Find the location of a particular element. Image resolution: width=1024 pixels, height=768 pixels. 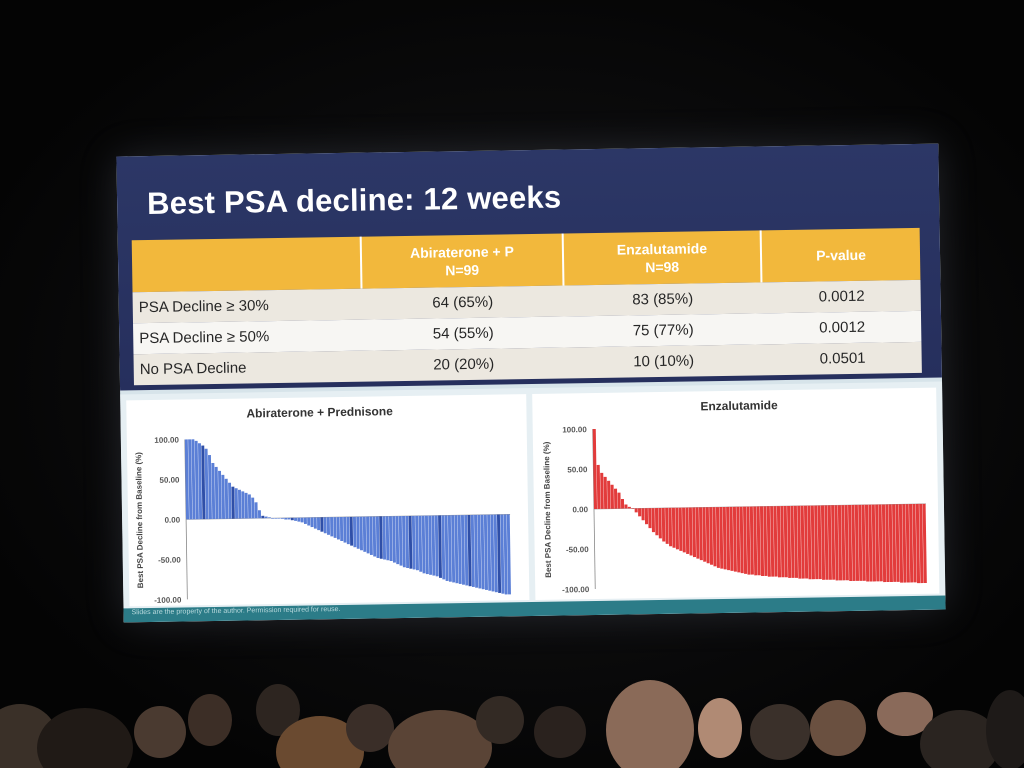

header-line: Abiraterone + P is located at coordinates (461, 252).